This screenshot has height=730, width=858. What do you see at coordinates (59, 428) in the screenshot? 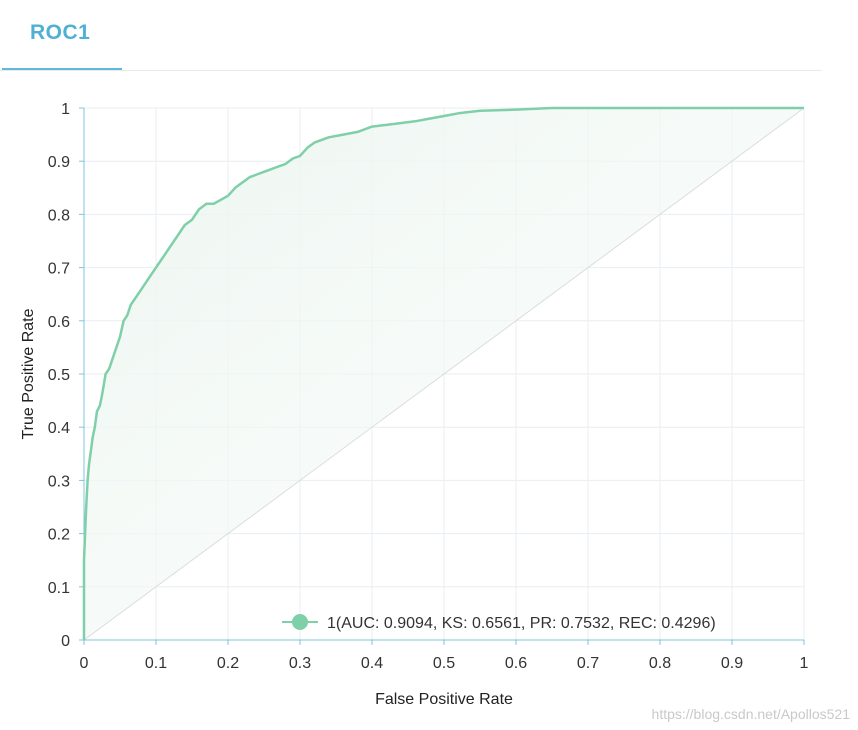
I see `y-tick-label: 0.4` at bounding box center [59, 428].